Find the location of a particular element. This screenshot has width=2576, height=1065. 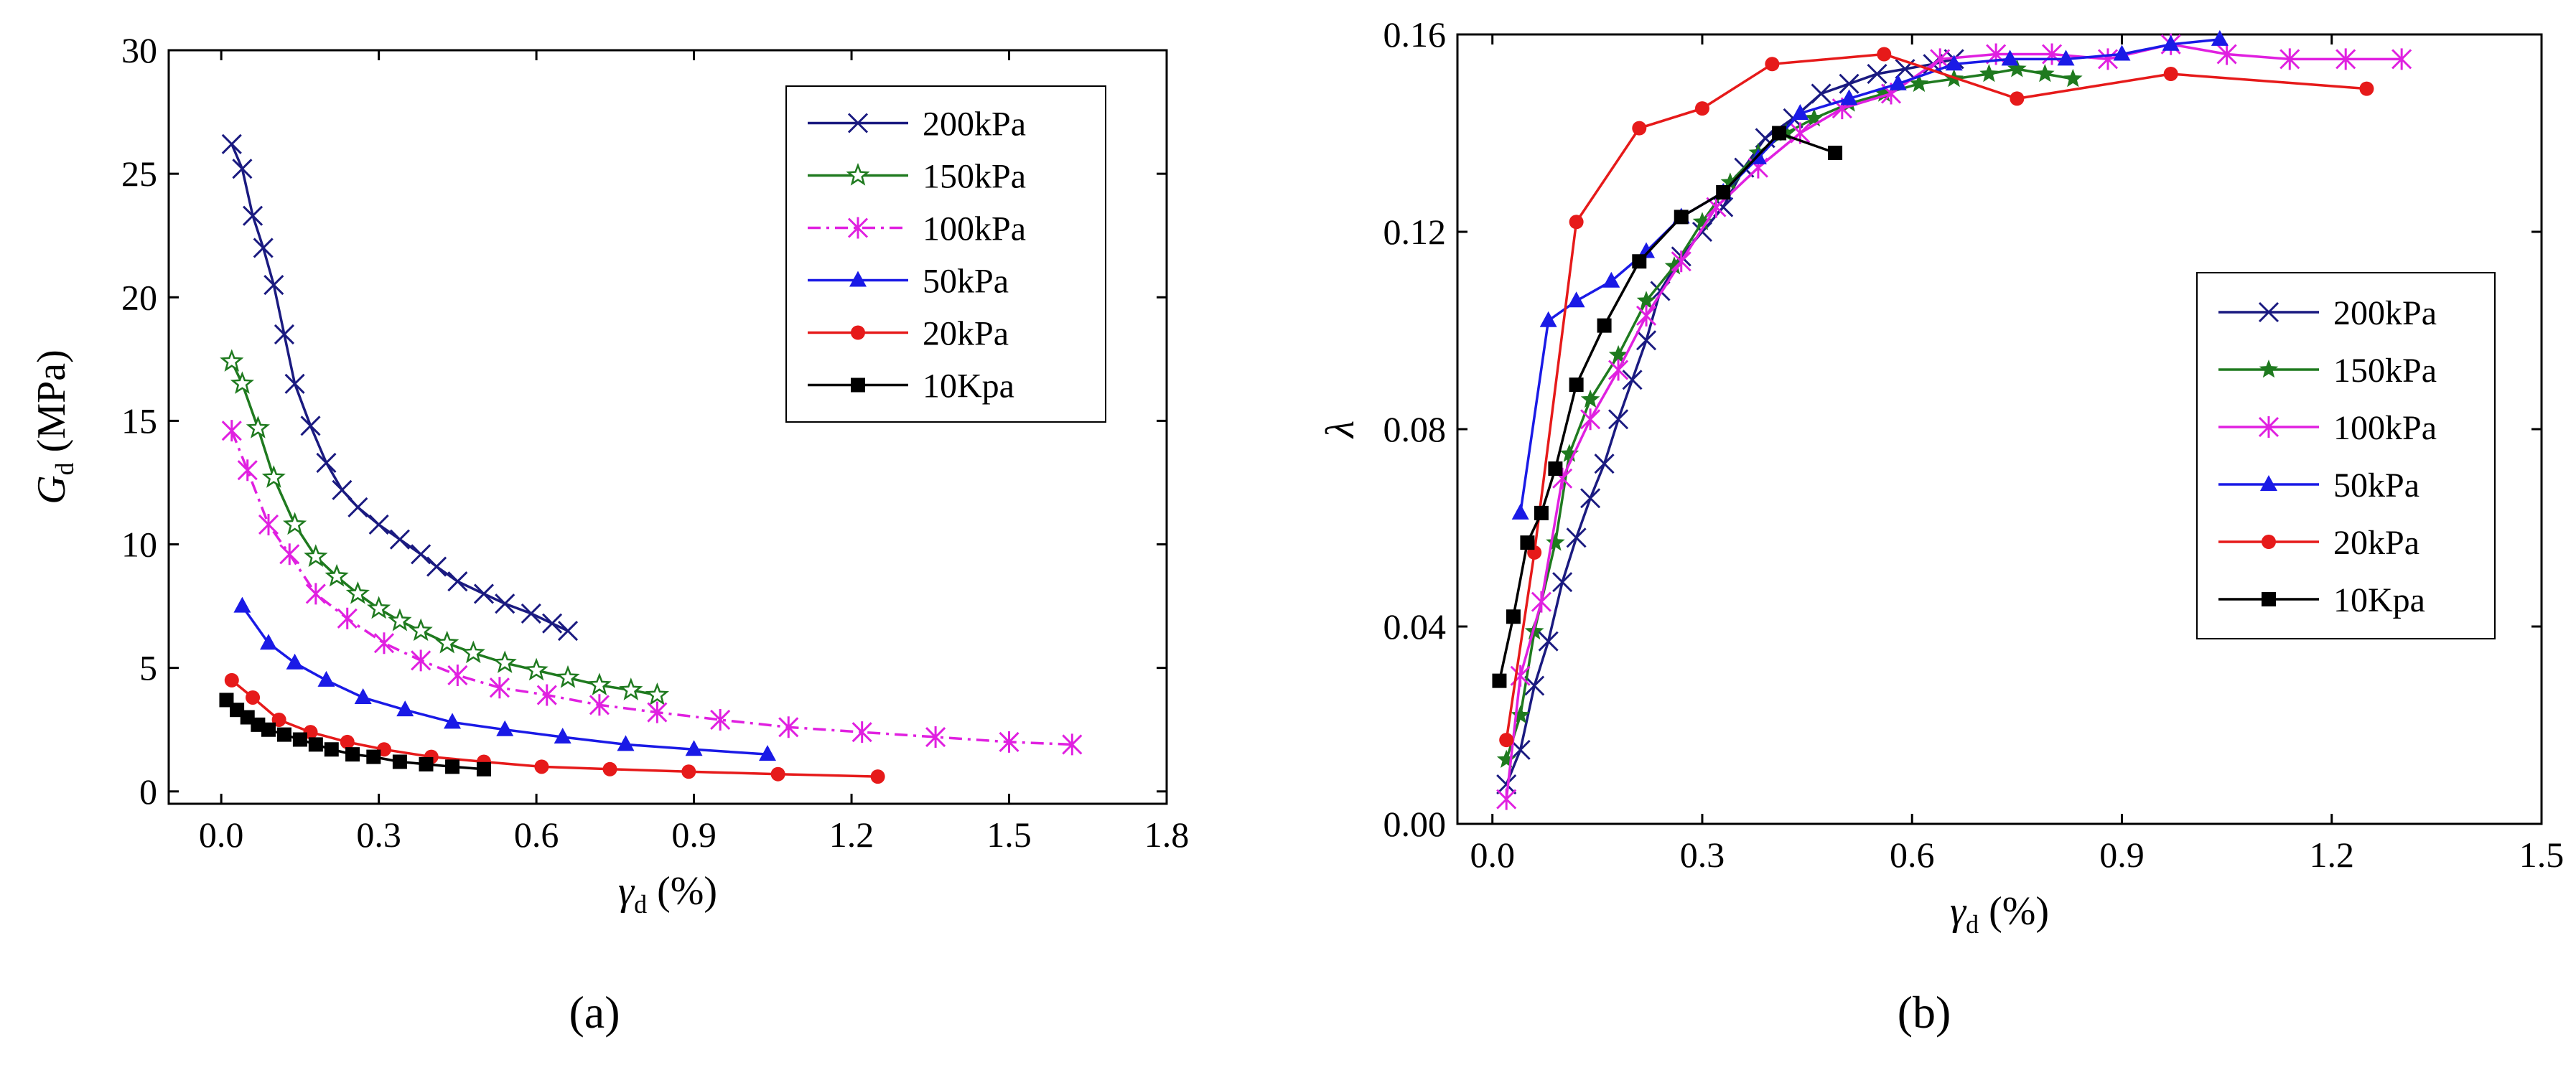

legend-label: 200kPa is located at coordinates (2385, 313).